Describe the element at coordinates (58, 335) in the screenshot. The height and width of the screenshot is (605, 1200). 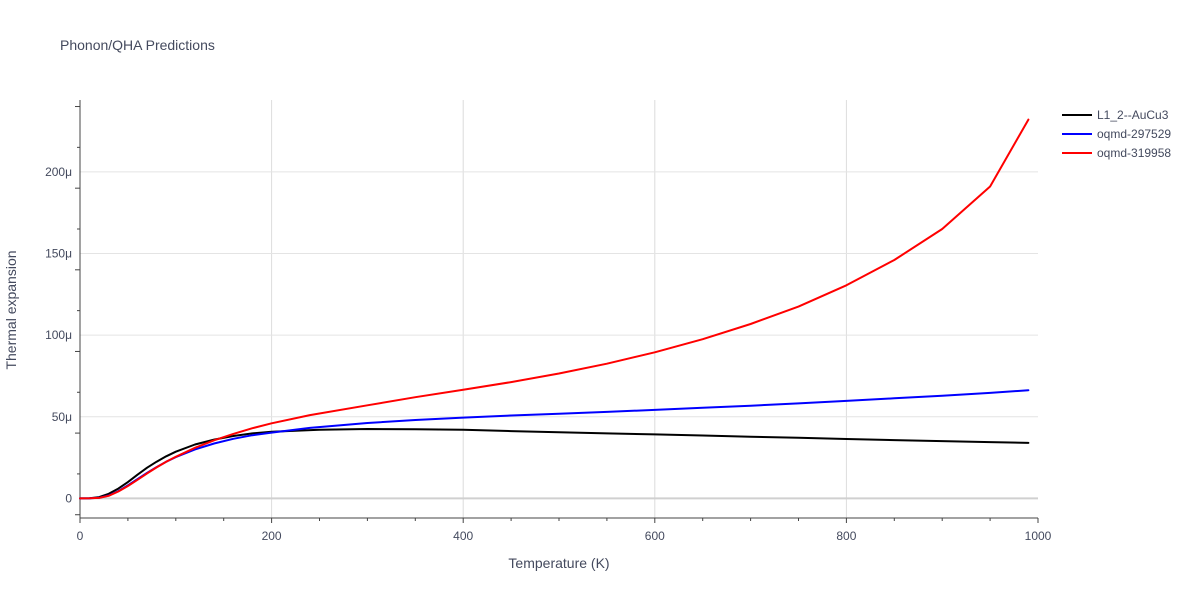
I see `y-tick-label: 100μ` at that location.